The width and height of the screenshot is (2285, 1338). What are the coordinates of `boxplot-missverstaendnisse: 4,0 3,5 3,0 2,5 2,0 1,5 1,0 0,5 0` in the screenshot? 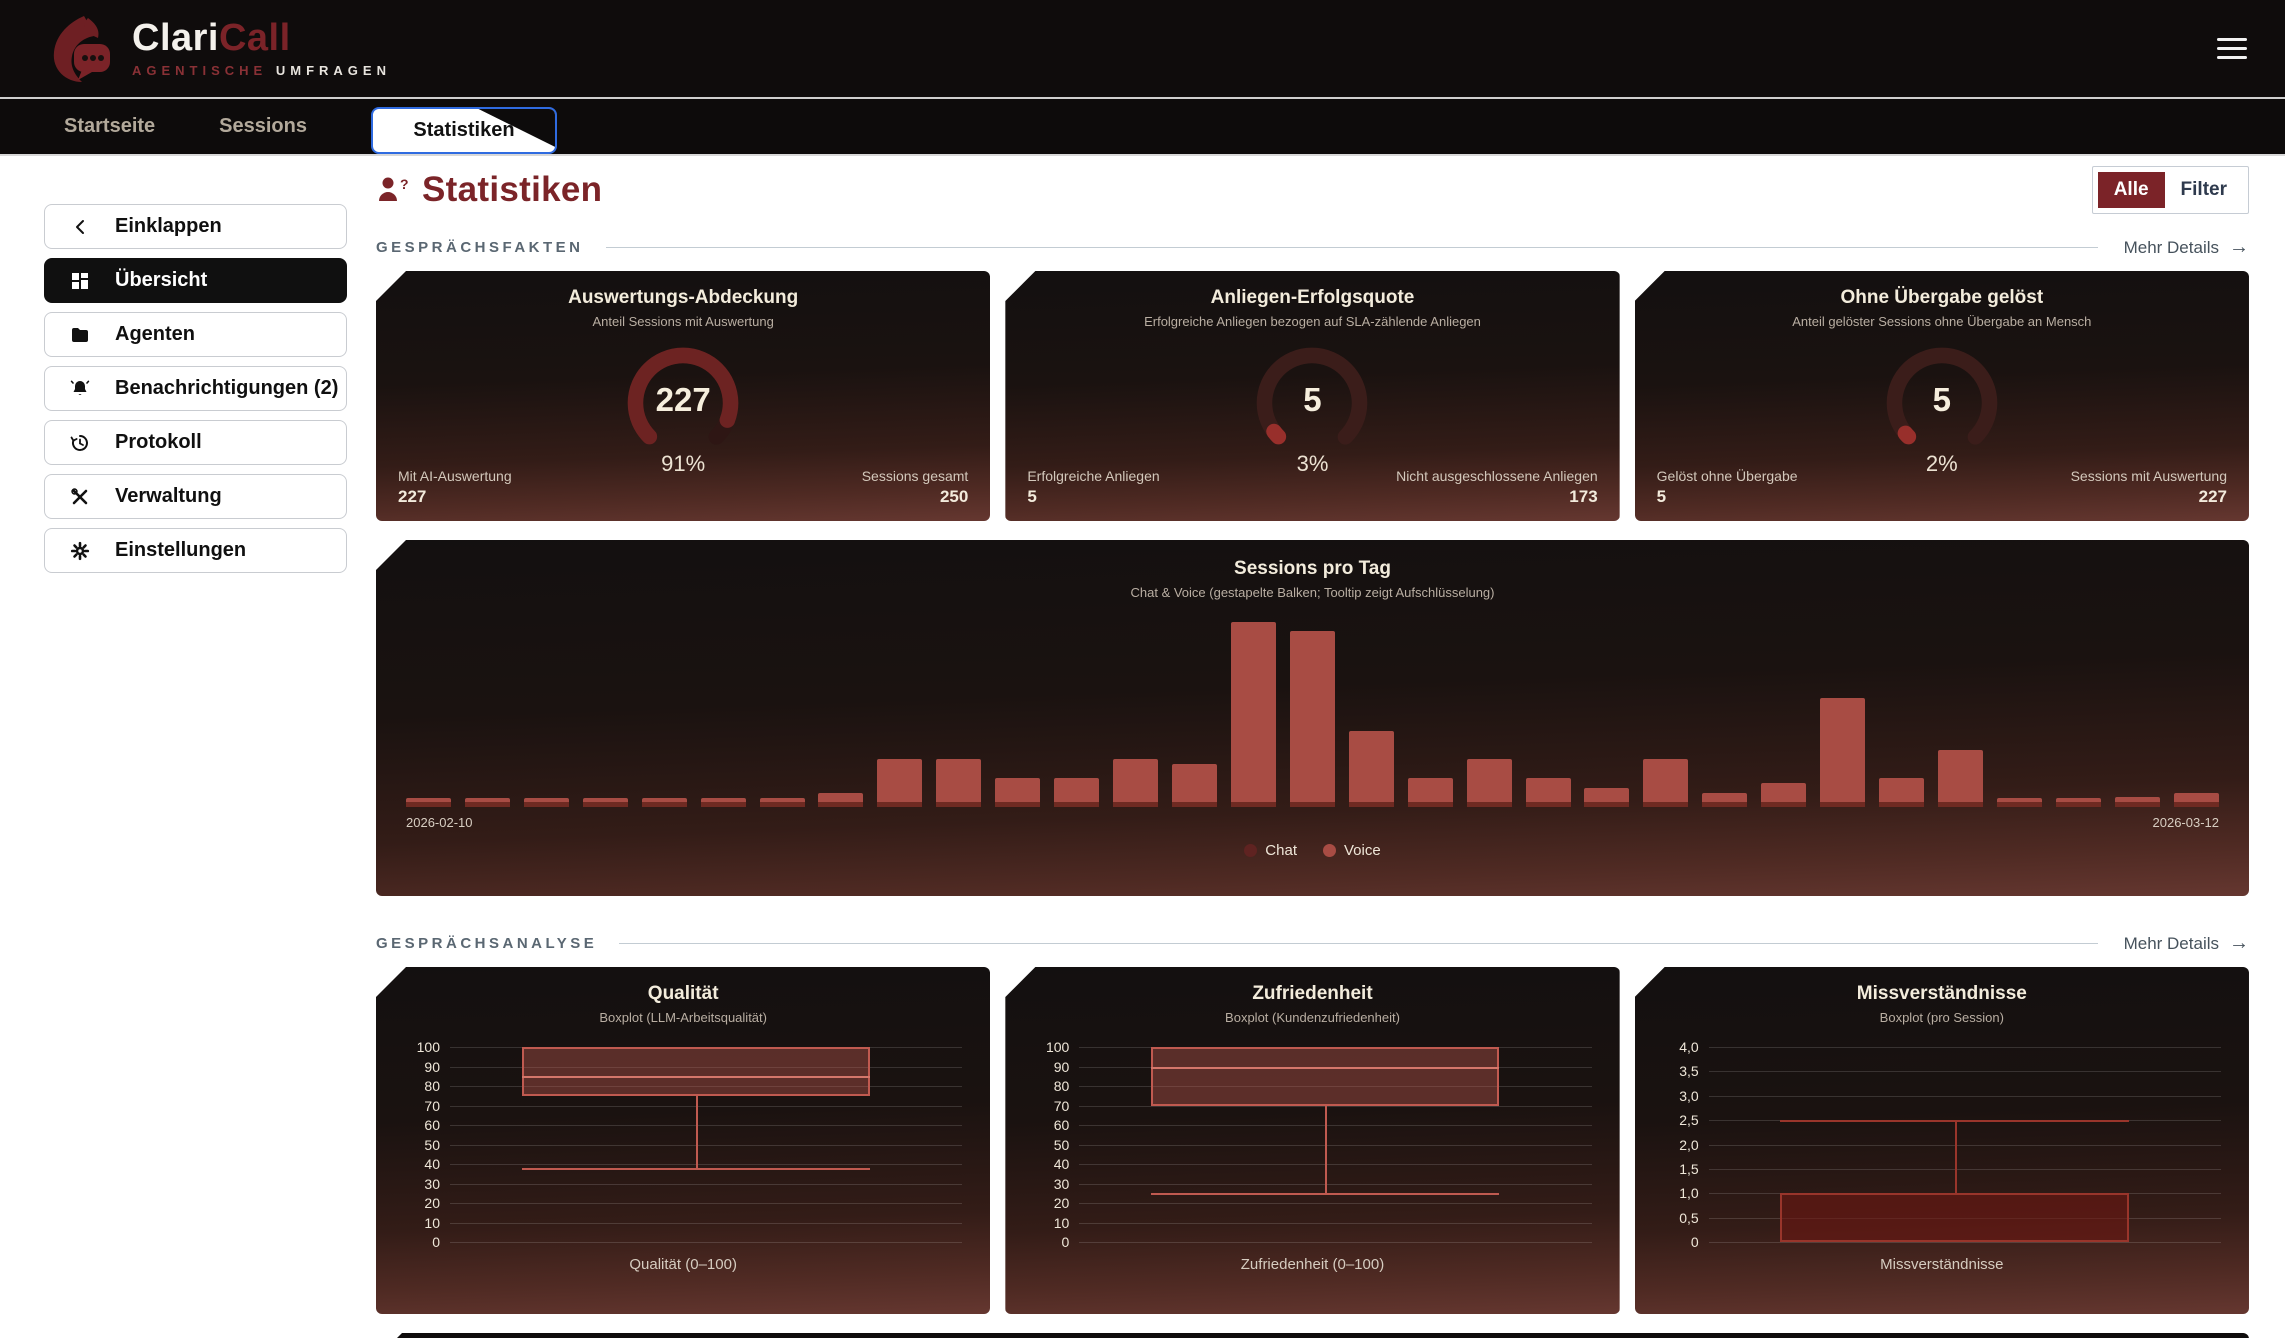 It's located at (1942, 1144).